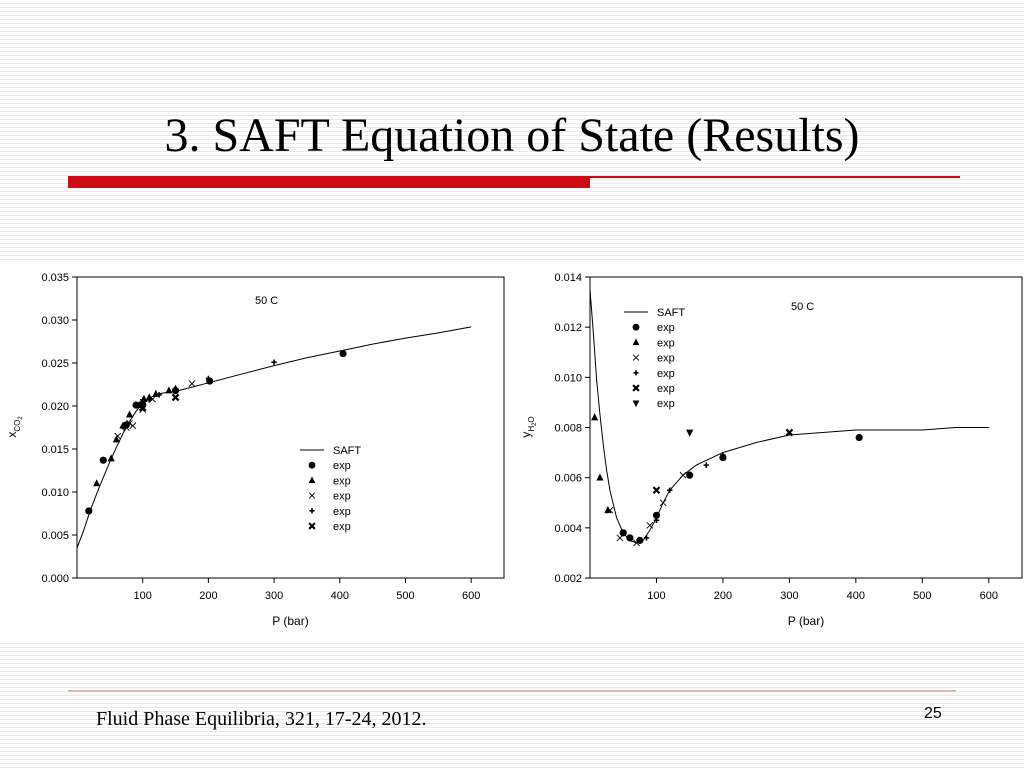 Image resolution: width=1024 pixels, height=768 pixels. What do you see at coordinates (568, 429) in the screenshot?
I see `y-tick-label: 0.008` at bounding box center [568, 429].